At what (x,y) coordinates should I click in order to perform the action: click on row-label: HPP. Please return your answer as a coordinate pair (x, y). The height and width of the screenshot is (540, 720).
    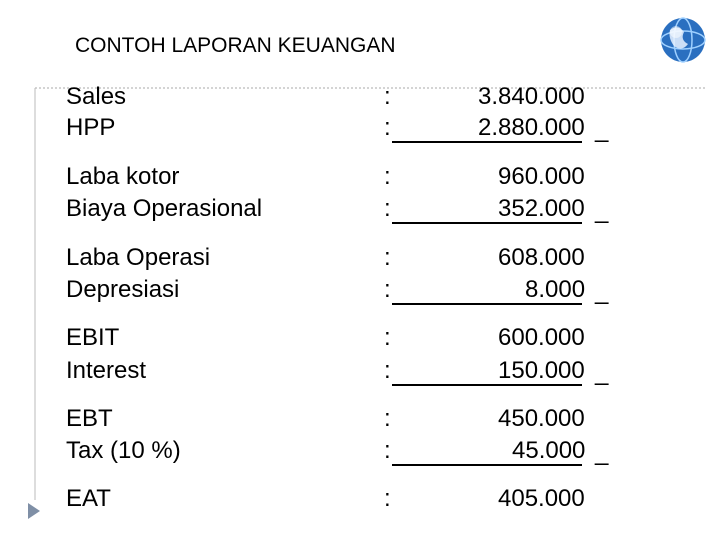
    Looking at the image, I should click on (91, 127).